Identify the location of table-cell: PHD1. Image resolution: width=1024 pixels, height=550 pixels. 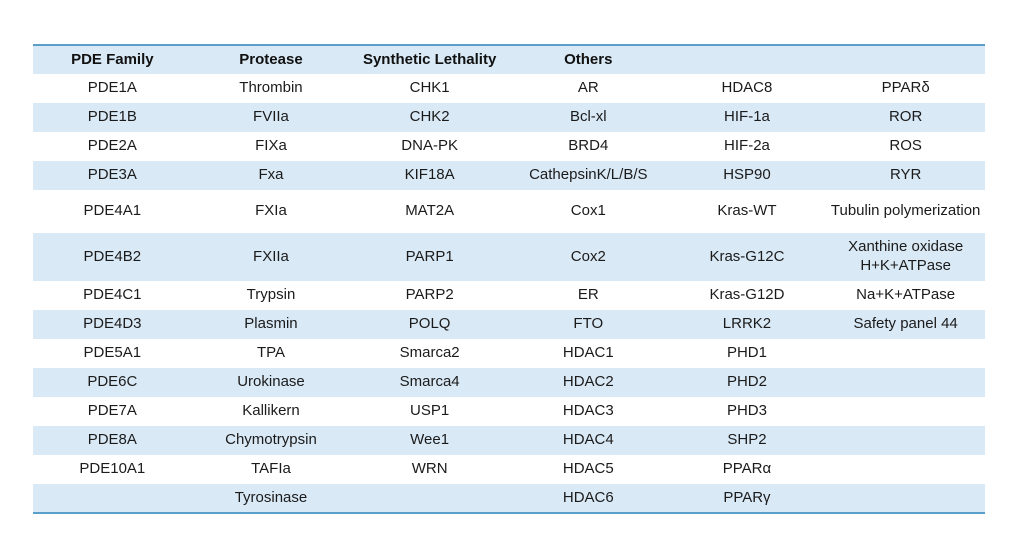
(746, 353).